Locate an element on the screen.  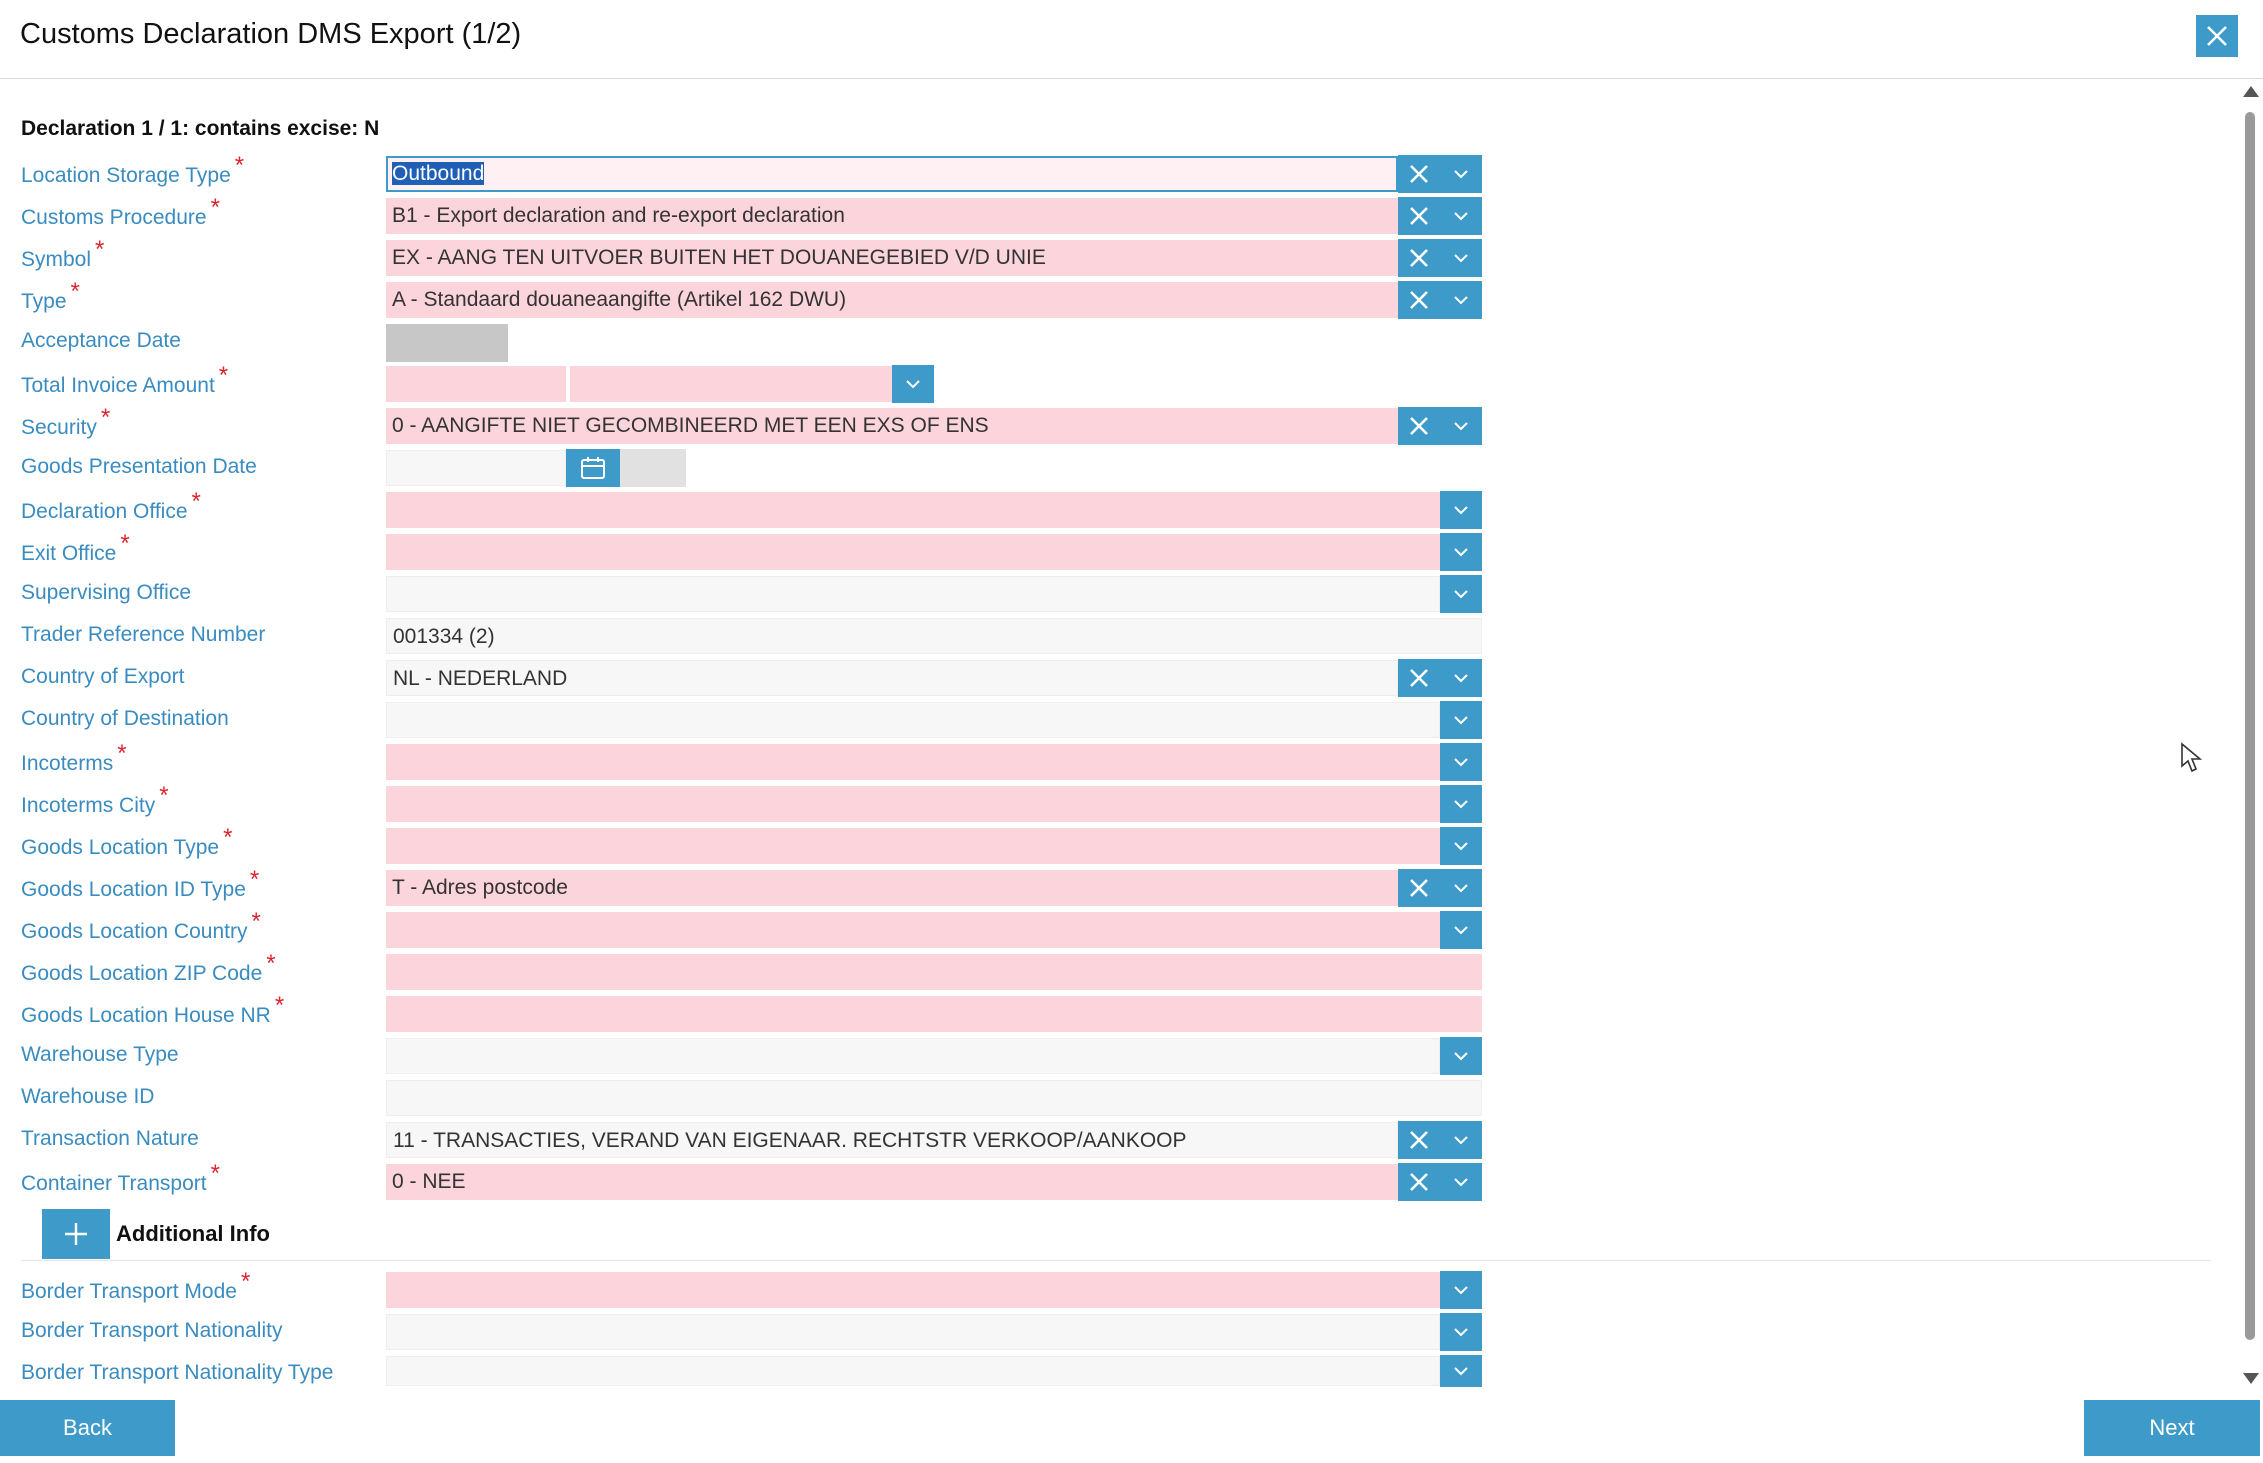
warehouse-id-input is located at coordinates (934, 1098).